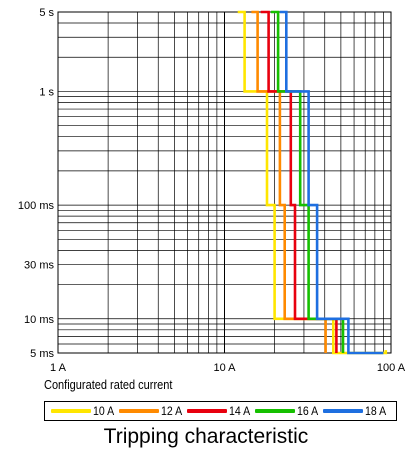  I want to click on chart-legend: 10 A 12 A 14 A 16 A 18 A, so click(220, 411).